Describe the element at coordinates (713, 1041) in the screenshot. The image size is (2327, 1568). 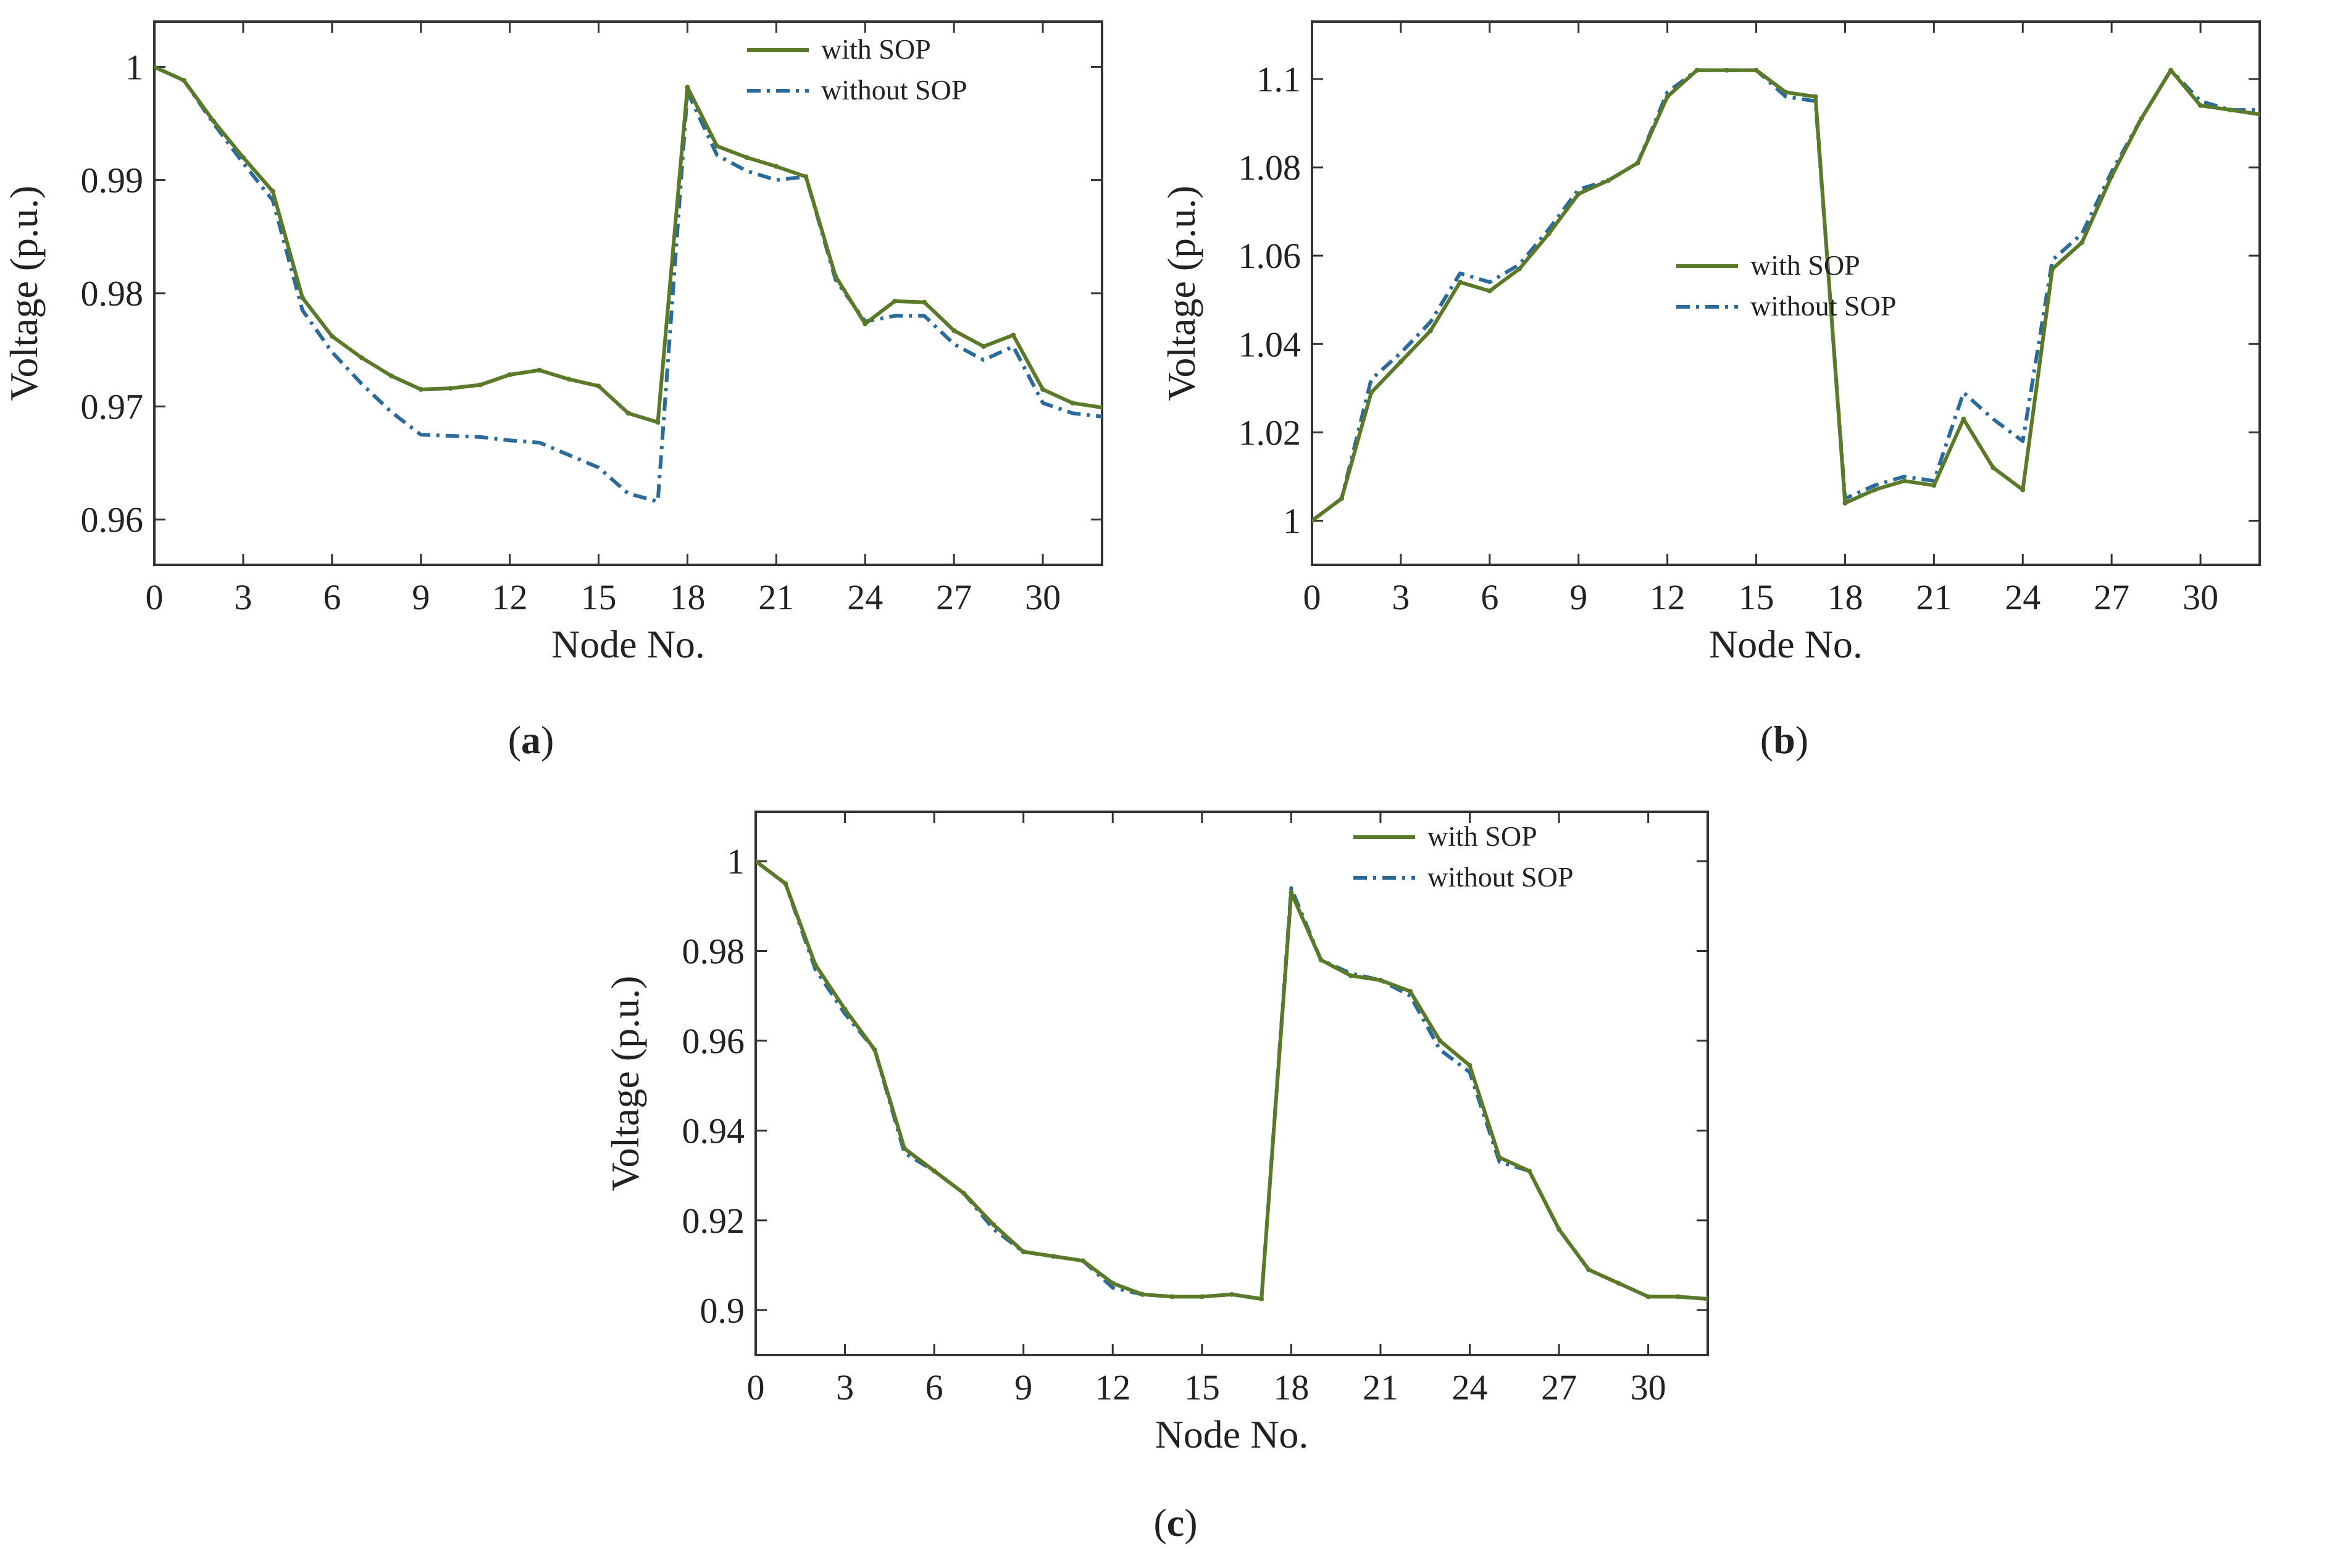
I see `y-tick-label: 0.96` at that location.